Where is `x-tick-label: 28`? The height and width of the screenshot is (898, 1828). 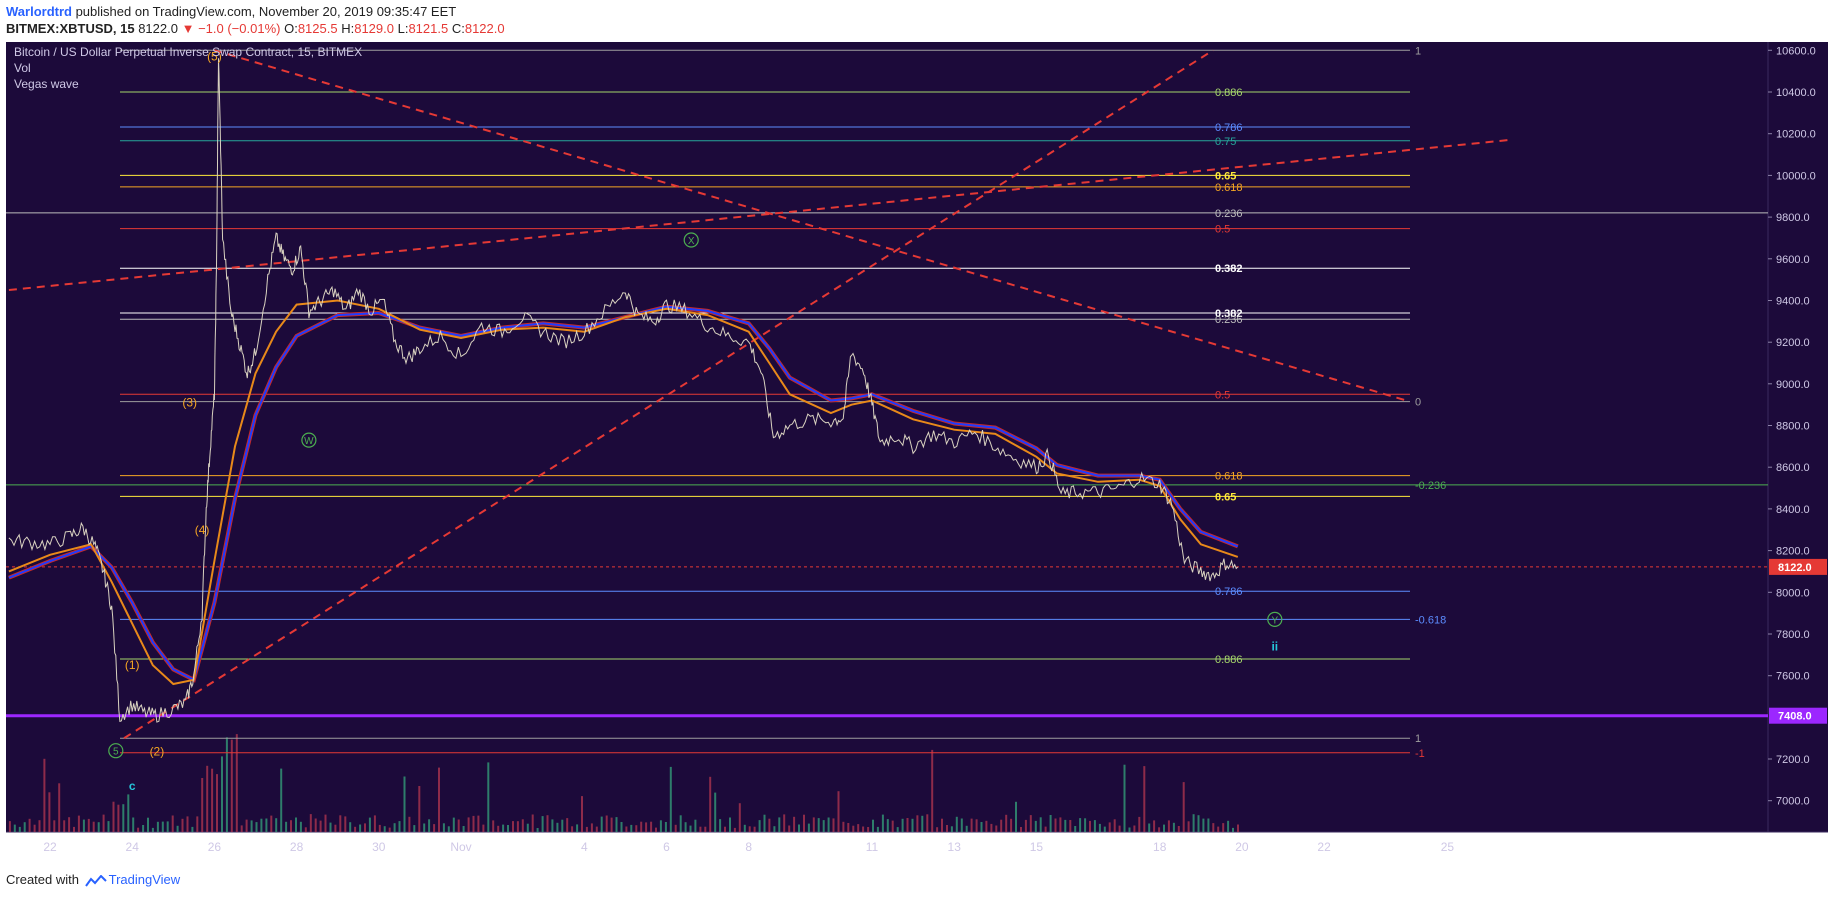 x-tick-label: 28 is located at coordinates (297, 847).